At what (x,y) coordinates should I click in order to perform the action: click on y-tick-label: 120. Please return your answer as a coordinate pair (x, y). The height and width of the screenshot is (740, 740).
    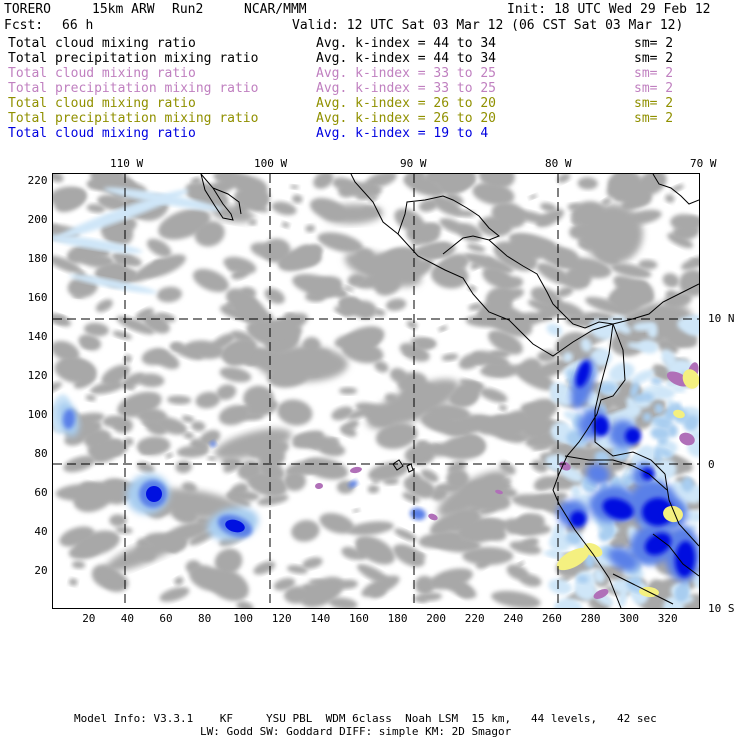
    Looking at the image, I should click on (37, 375).